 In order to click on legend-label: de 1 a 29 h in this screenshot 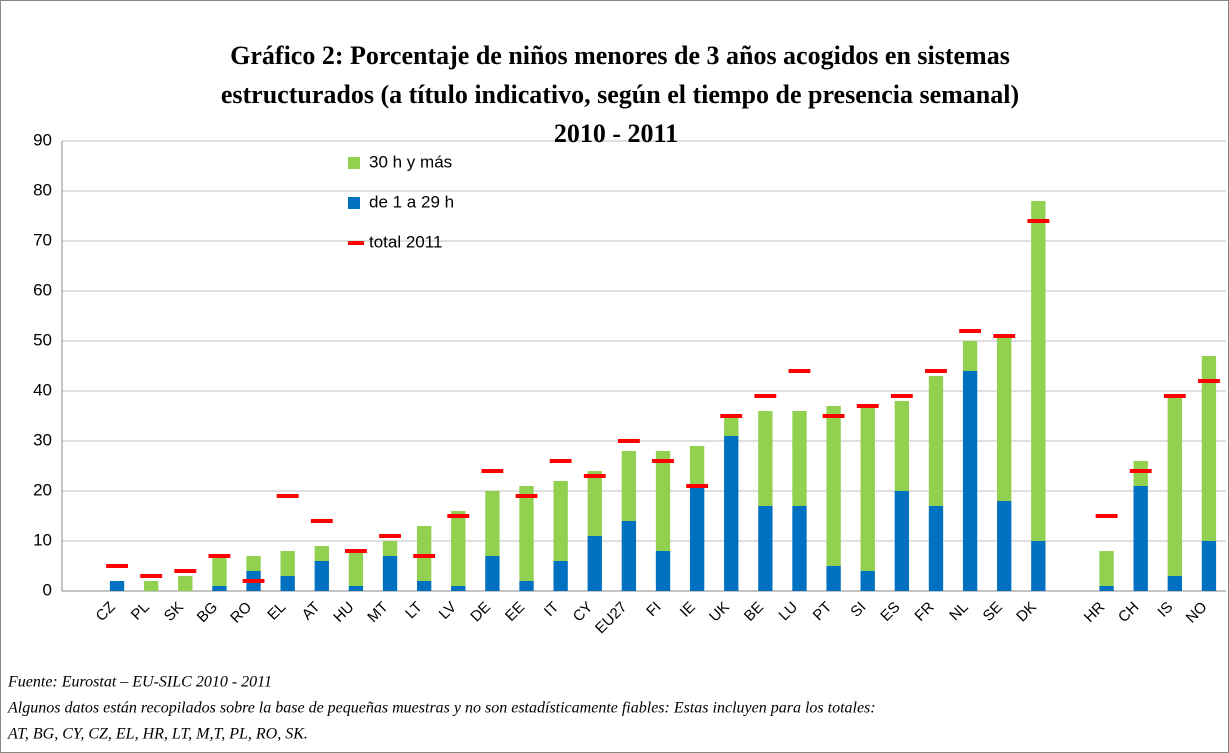, I will do `click(411, 201)`.